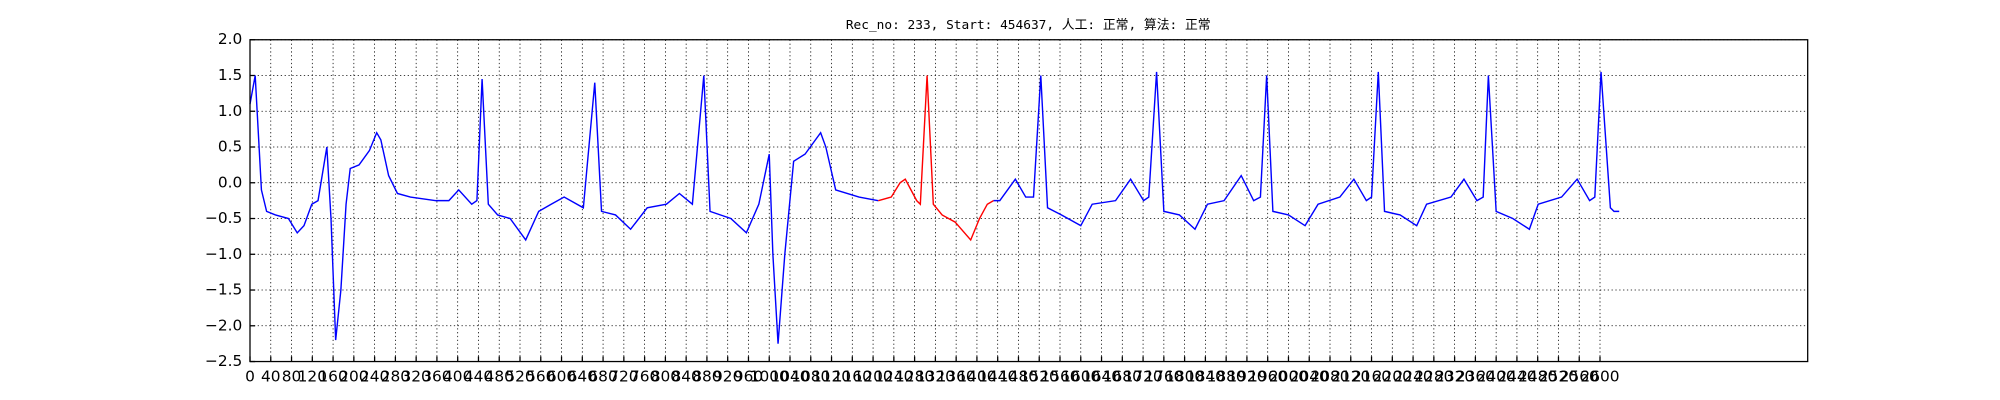  I want to click on x-tick-label: 1560, so click(1059, 376).